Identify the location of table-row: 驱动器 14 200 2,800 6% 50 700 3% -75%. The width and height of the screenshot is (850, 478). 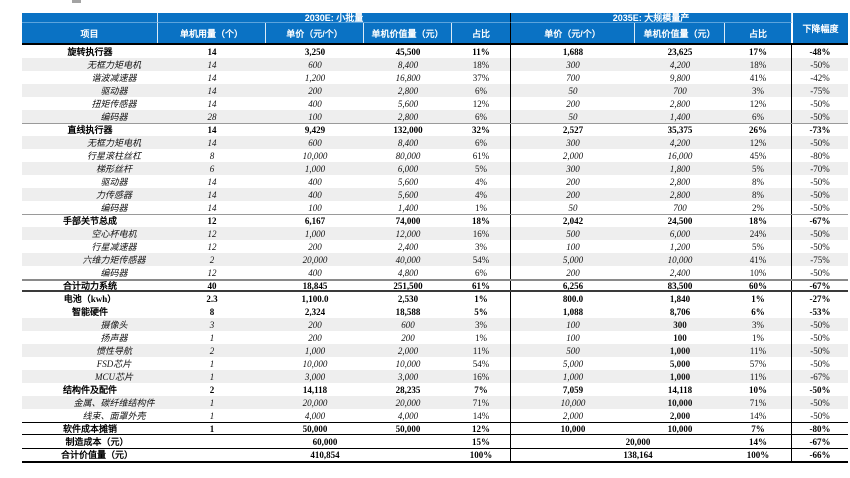
(435, 90).